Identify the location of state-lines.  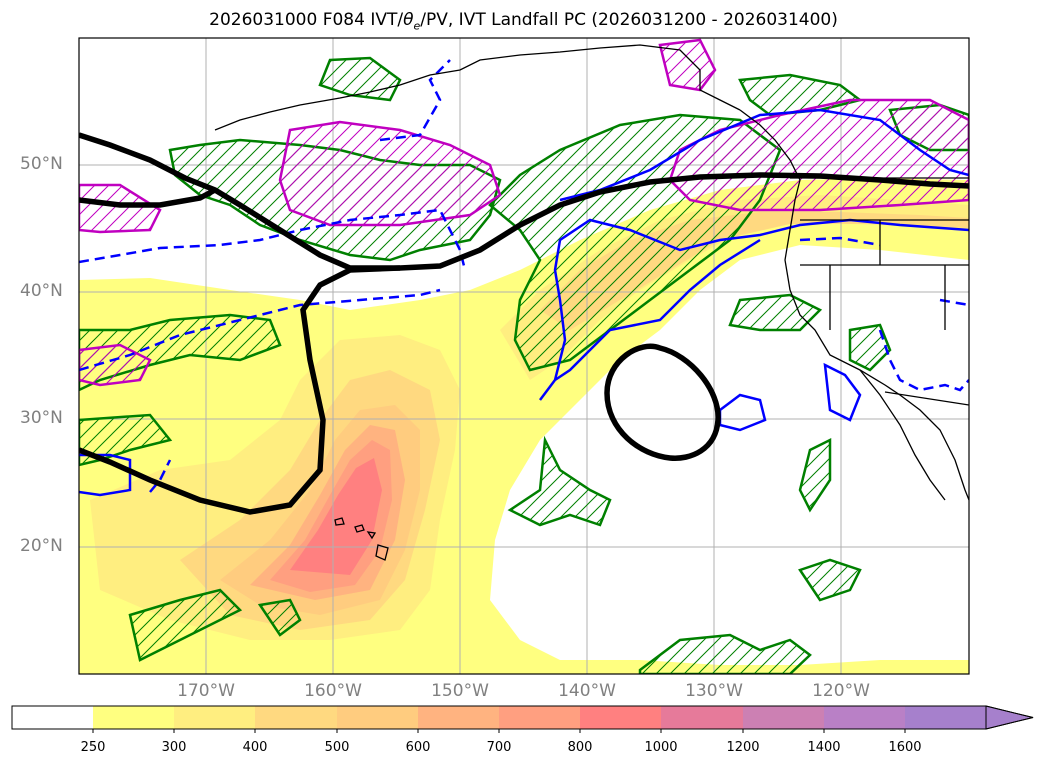
(884, 274).